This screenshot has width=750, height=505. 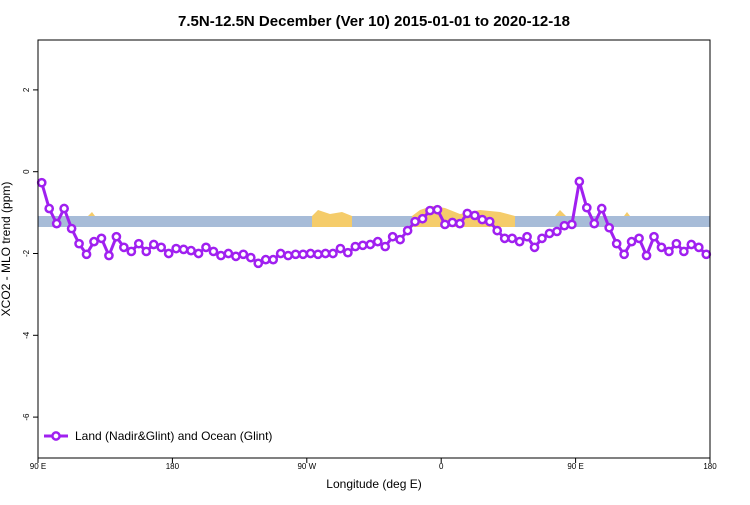 What do you see at coordinates (26, 171) in the screenshot?
I see `y-tick-label: 0` at bounding box center [26, 171].